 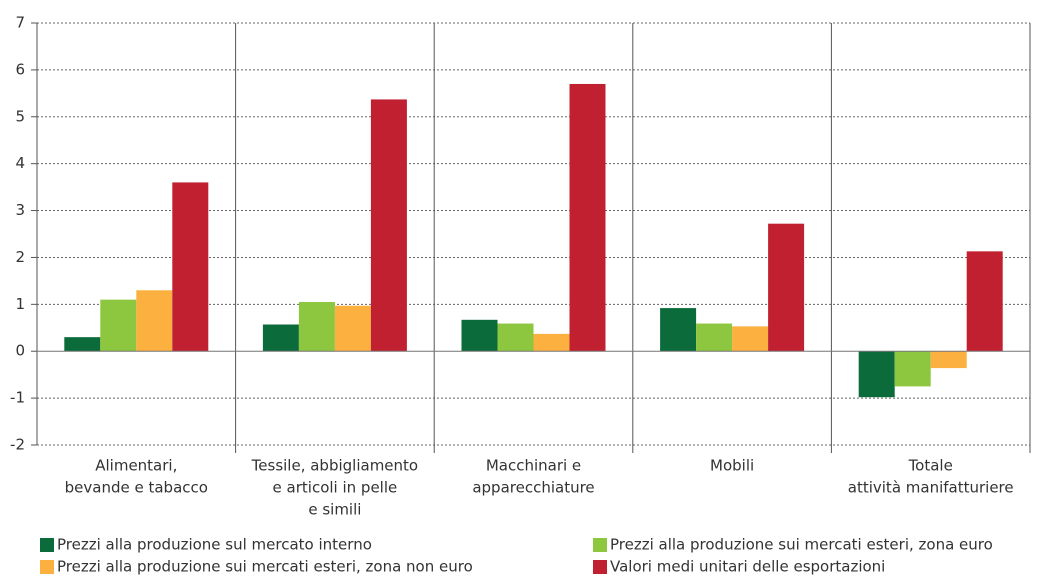 I want to click on x-tick-label: Mobili, so click(x=732, y=466).